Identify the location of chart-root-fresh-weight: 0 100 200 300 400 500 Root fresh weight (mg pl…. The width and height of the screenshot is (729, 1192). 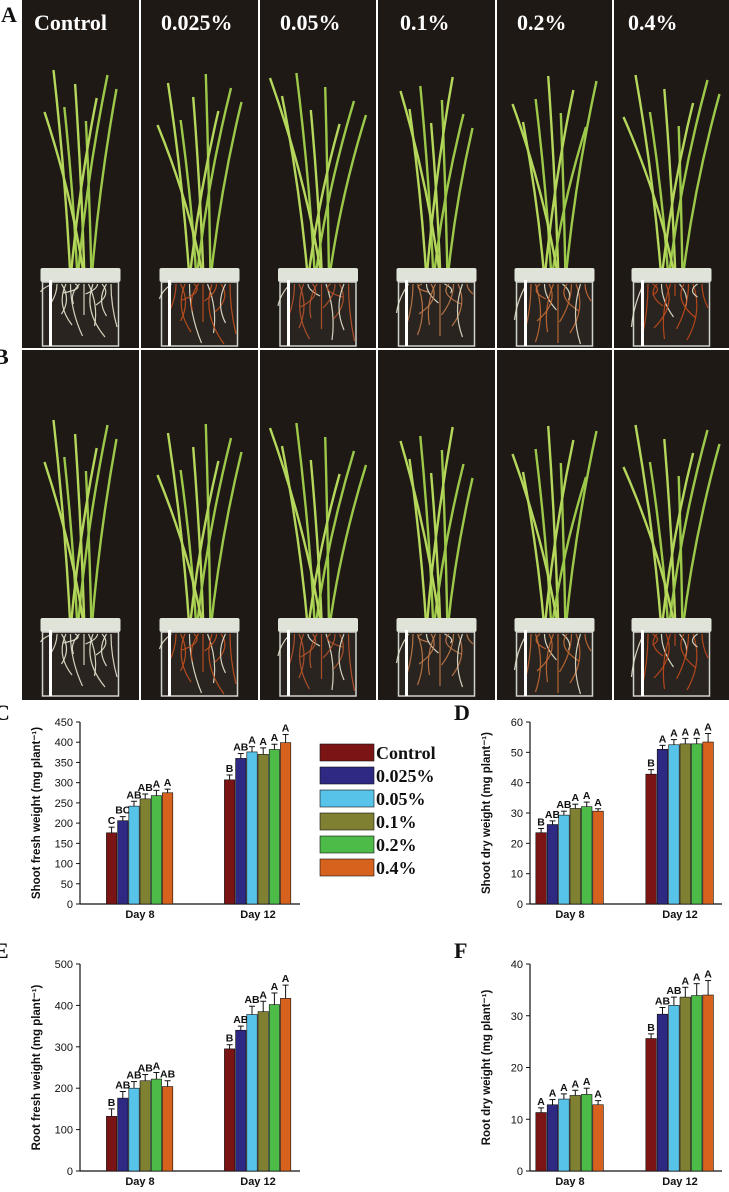
(165, 1073).